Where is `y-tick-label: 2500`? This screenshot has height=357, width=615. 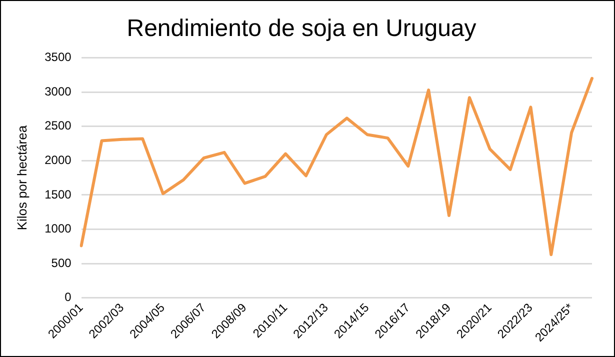 y-tick-label: 2500 is located at coordinates (58, 125).